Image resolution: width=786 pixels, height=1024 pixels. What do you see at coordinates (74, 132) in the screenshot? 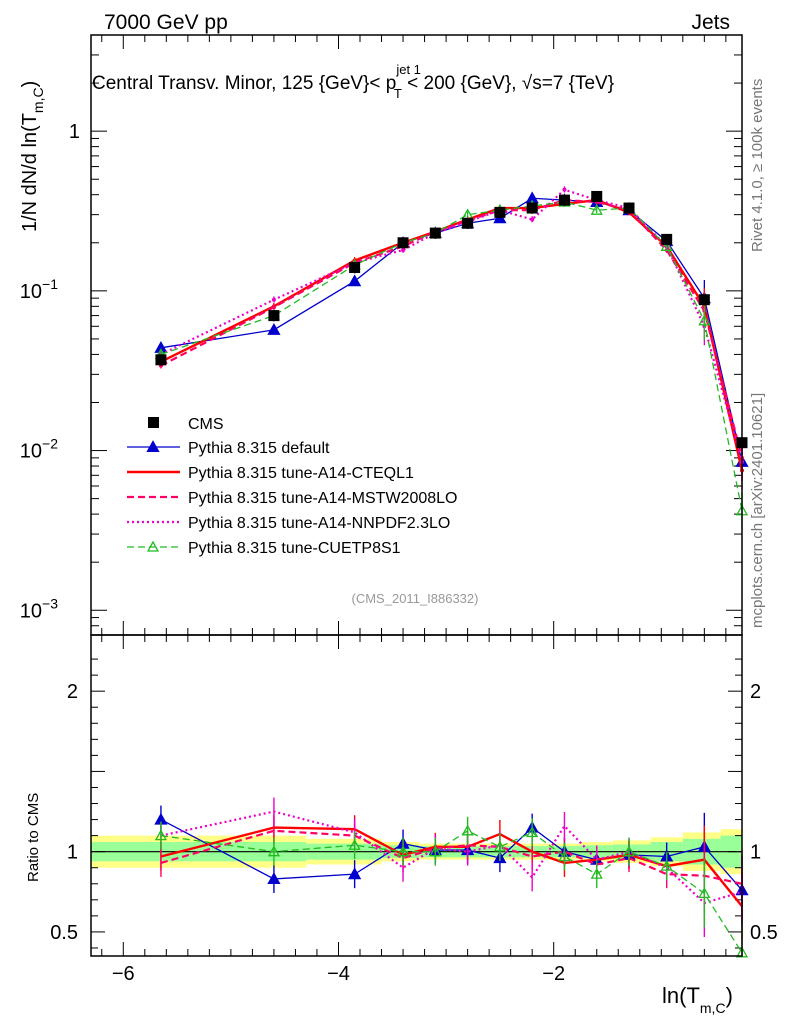
I see `y-tick-label: 1` at bounding box center [74, 132].